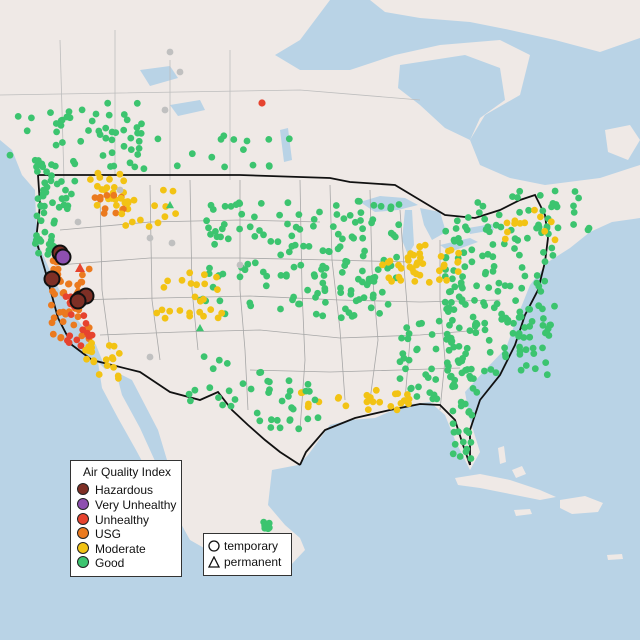 This screenshot has height=640, width=640. I want to click on us-atlantic-coast, so click(509, 351).